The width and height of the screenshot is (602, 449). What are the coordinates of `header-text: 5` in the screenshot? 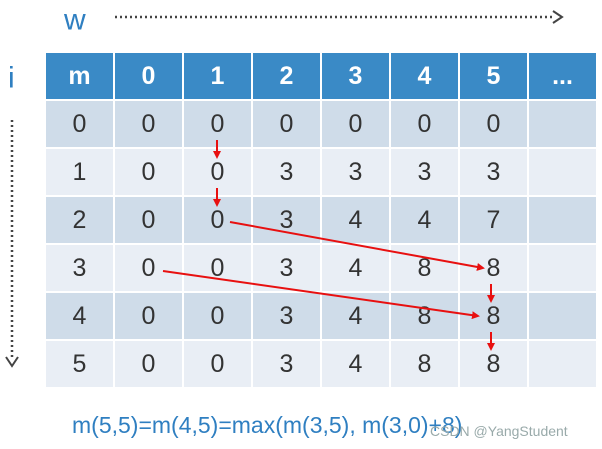 It's located at (494, 76).